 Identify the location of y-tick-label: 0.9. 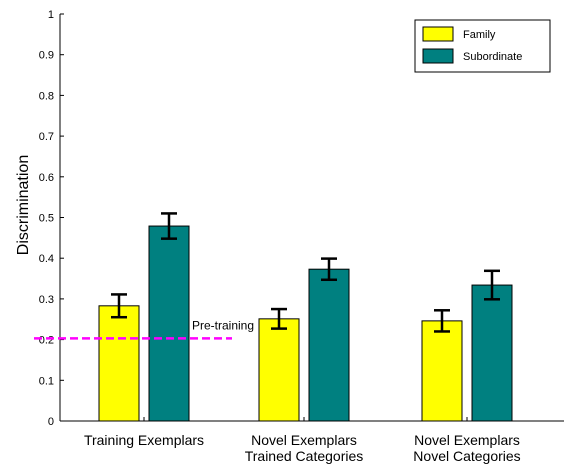
(46, 56).